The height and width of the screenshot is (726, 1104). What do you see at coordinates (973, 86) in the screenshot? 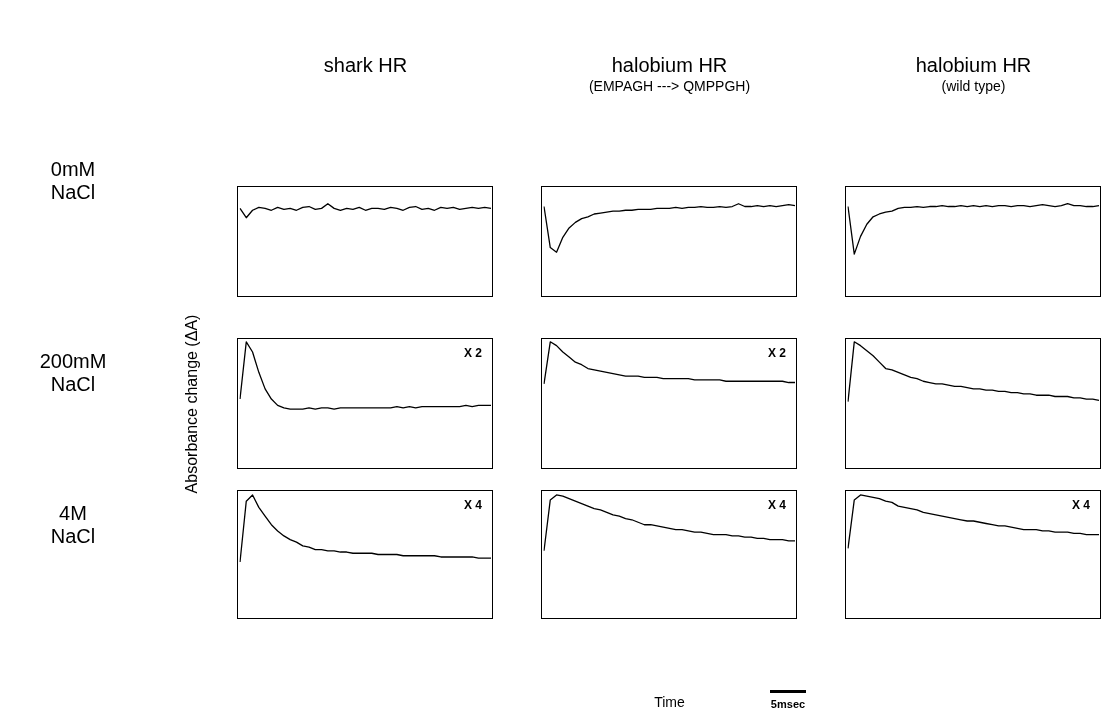
I see `chart-subtitle: (wild type)` at bounding box center [973, 86].